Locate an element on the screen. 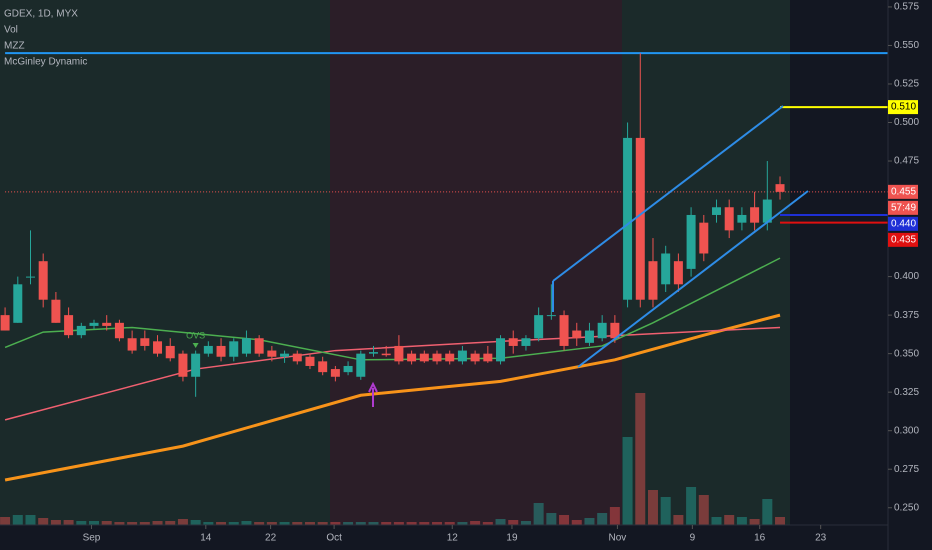  y-tick-label: 0.400 is located at coordinates (906, 276).